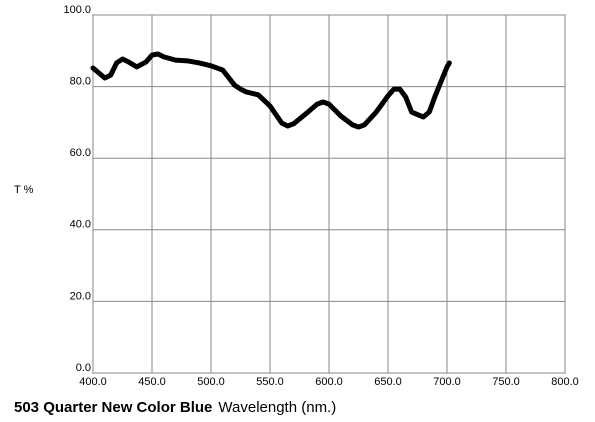  What do you see at coordinates (271, 90) in the screenshot?
I see `data-line` at bounding box center [271, 90].